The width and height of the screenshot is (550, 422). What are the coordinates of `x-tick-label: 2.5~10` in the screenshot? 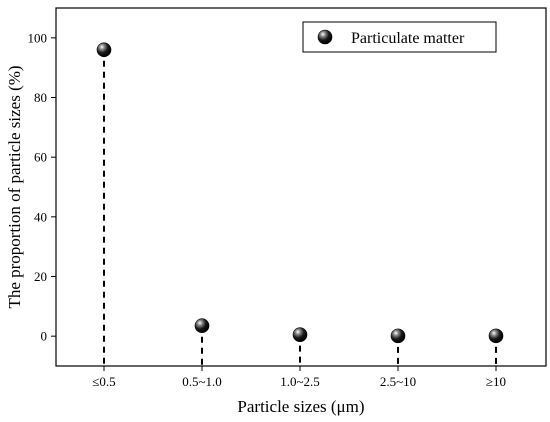 It's located at (398, 381).